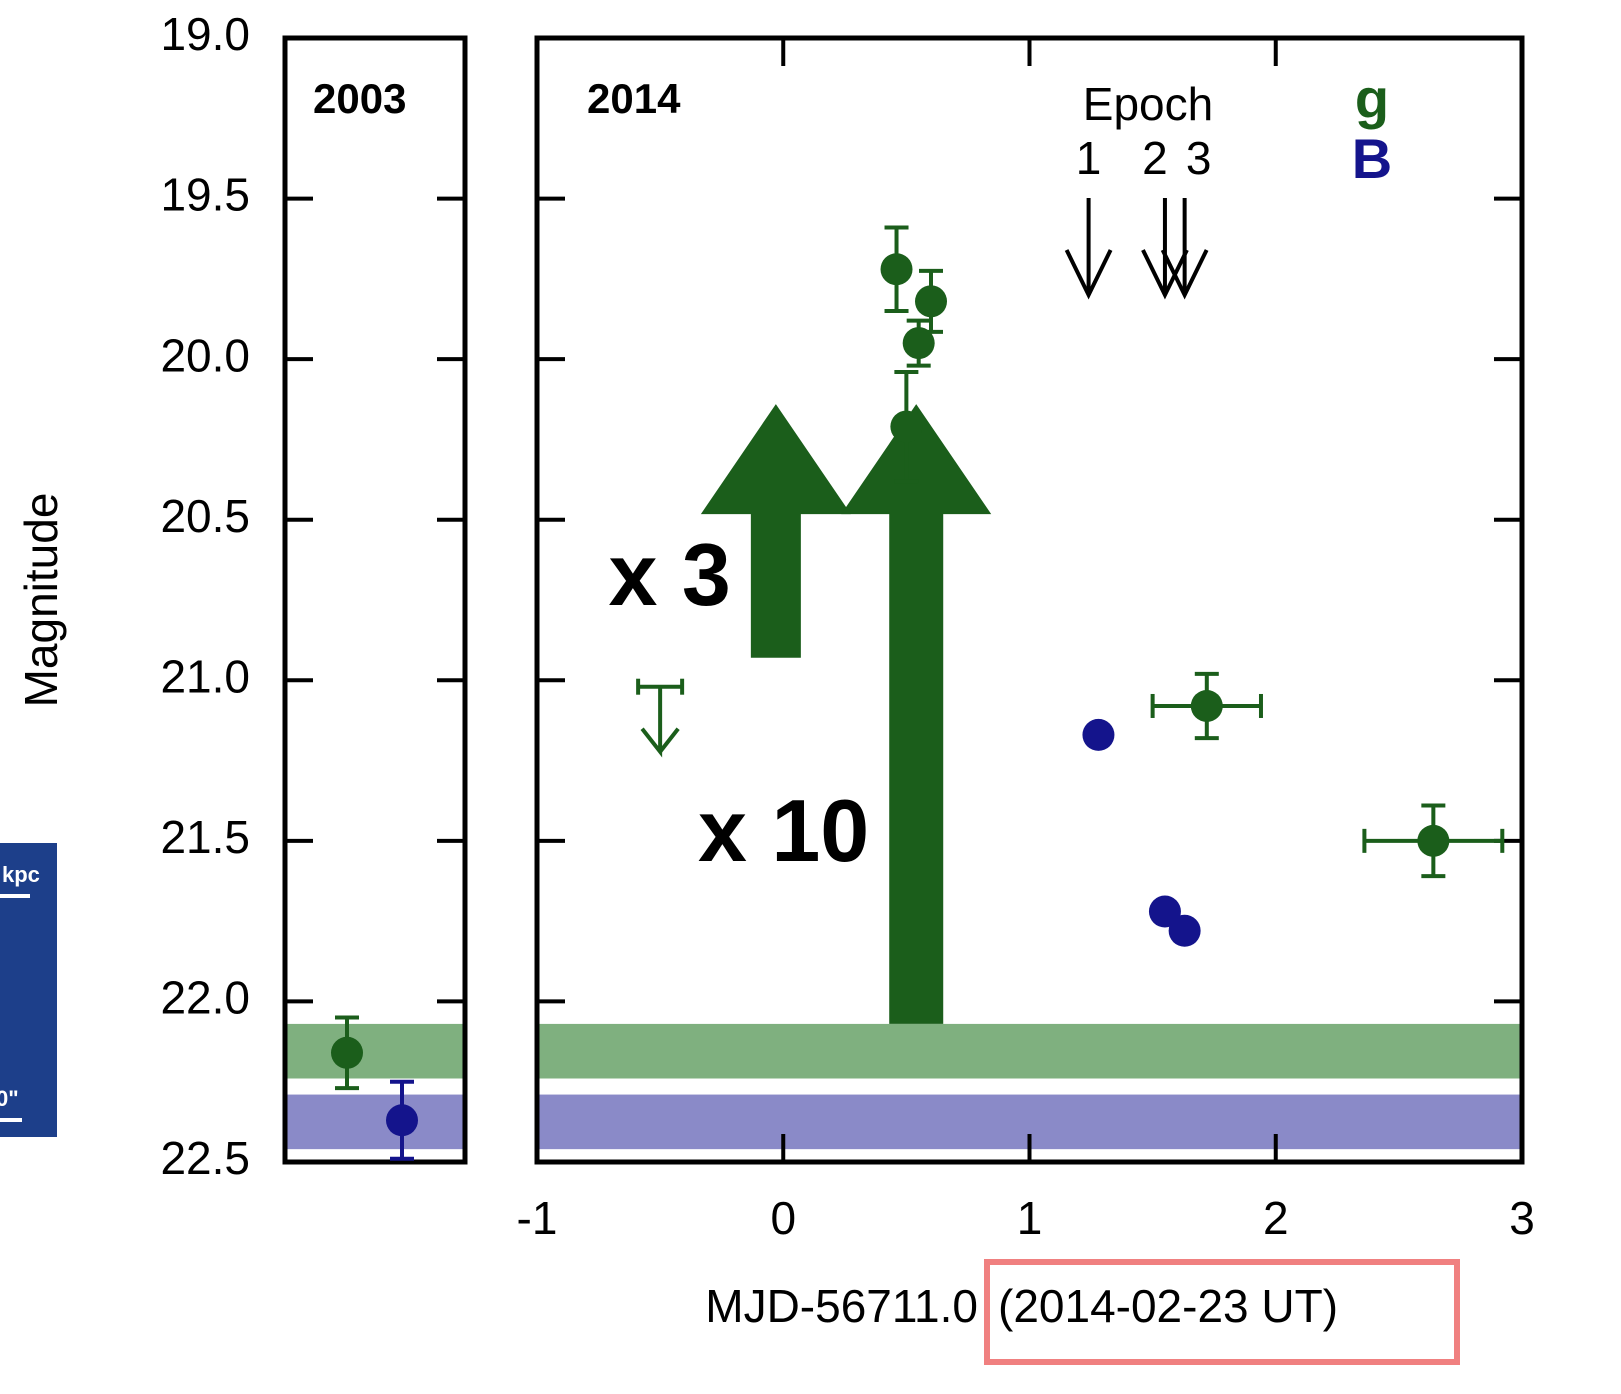 The image size is (1621, 1394). I want to click on x-axis-label: (2014-02-23 UT), so click(1168, 1306).